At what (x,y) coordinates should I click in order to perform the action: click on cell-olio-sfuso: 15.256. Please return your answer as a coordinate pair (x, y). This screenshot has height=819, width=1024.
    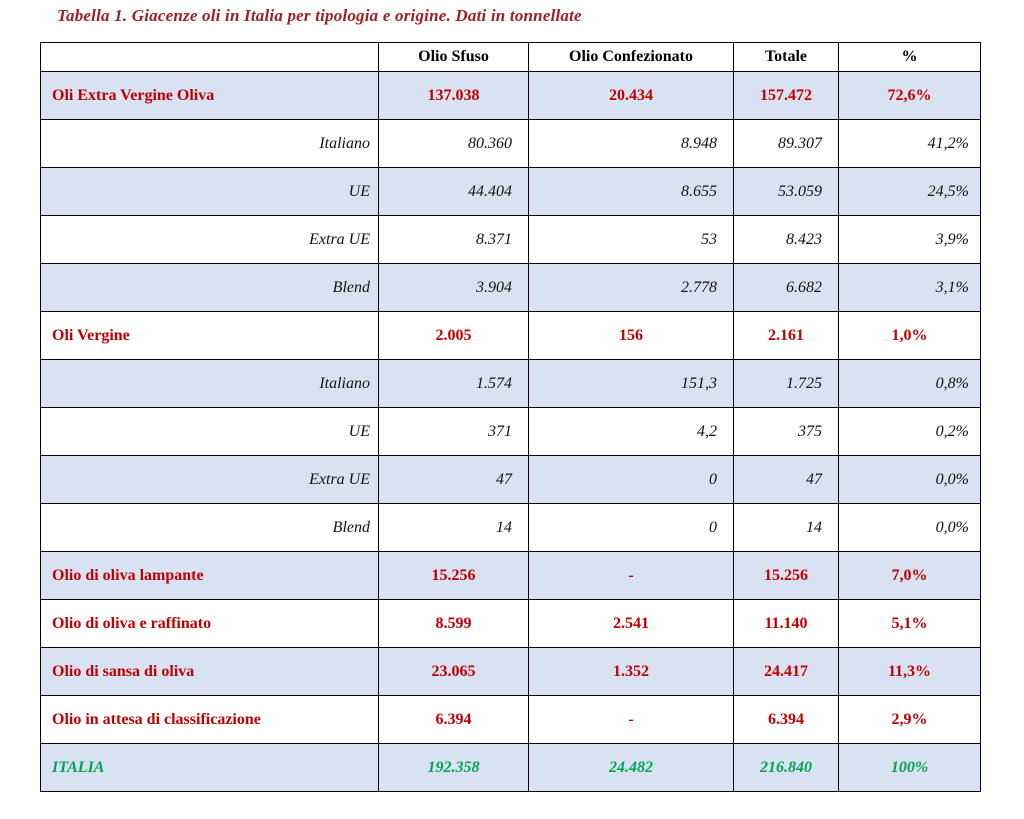
    Looking at the image, I should click on (453, 575).